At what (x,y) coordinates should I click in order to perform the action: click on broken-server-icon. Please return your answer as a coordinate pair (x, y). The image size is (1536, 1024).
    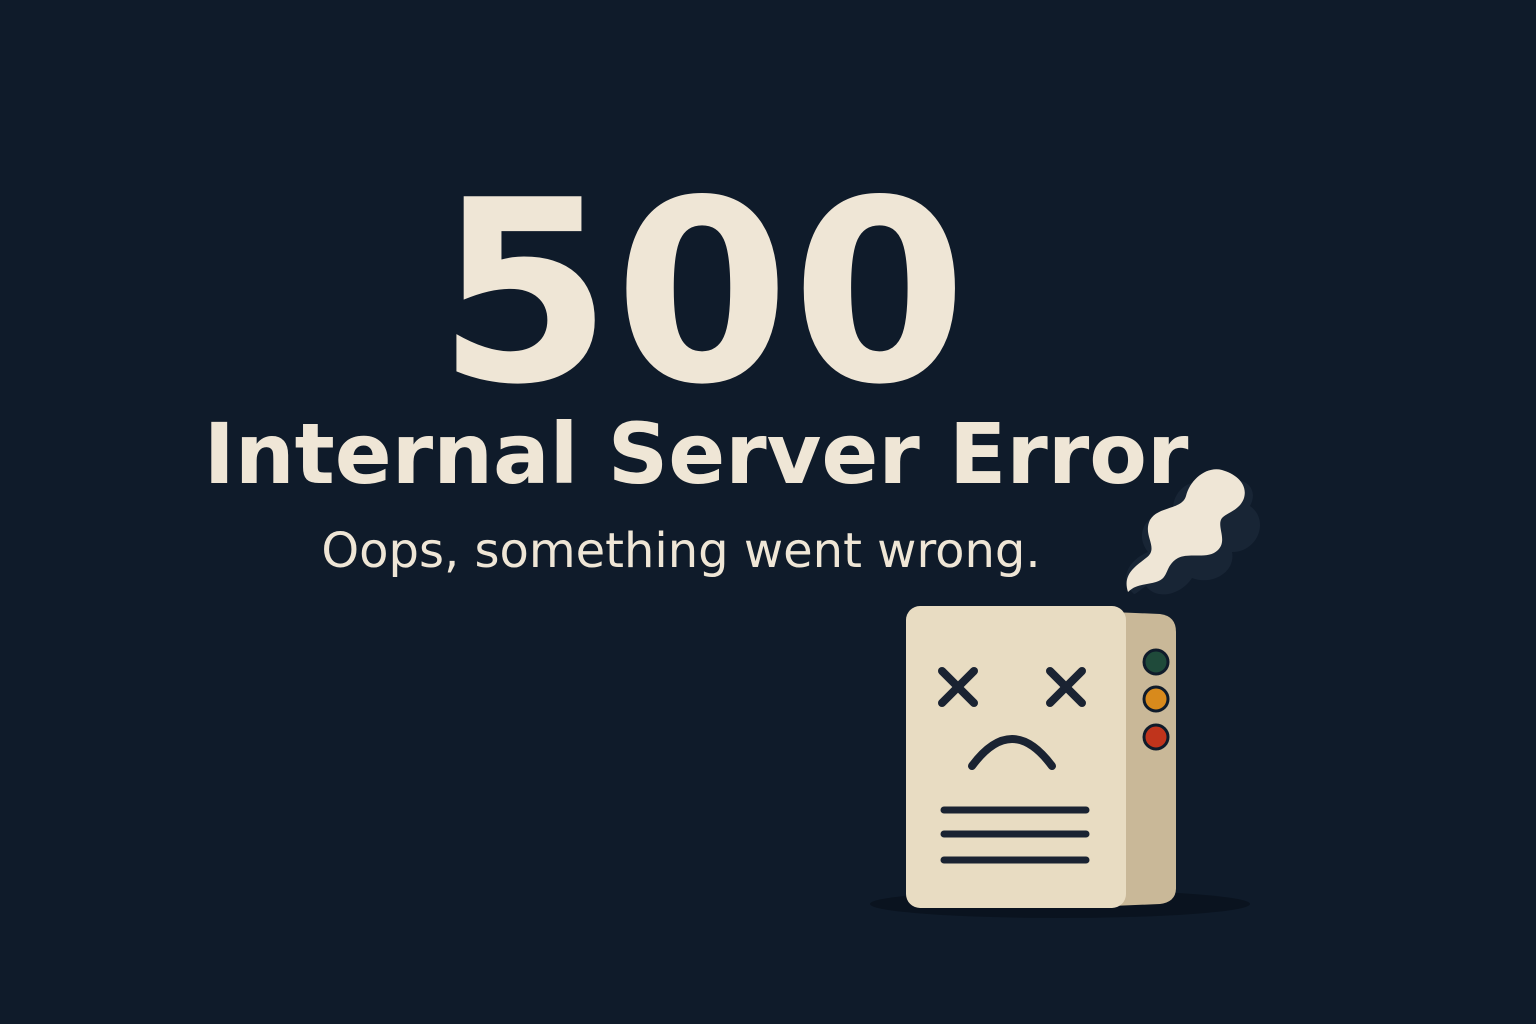
    Looking at the image, I should click on (1065, 693).